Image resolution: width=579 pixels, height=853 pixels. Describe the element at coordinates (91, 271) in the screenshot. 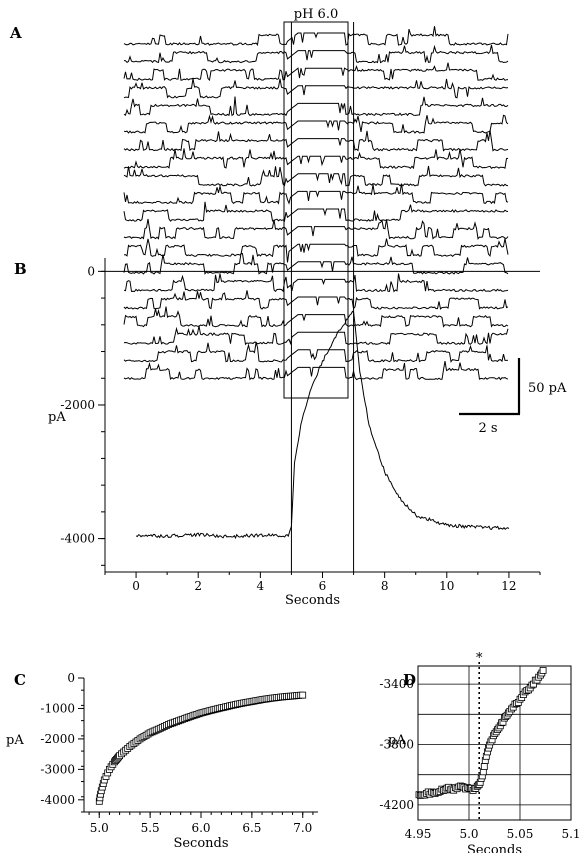

I see `b-y-tick-label: 0` at that location.